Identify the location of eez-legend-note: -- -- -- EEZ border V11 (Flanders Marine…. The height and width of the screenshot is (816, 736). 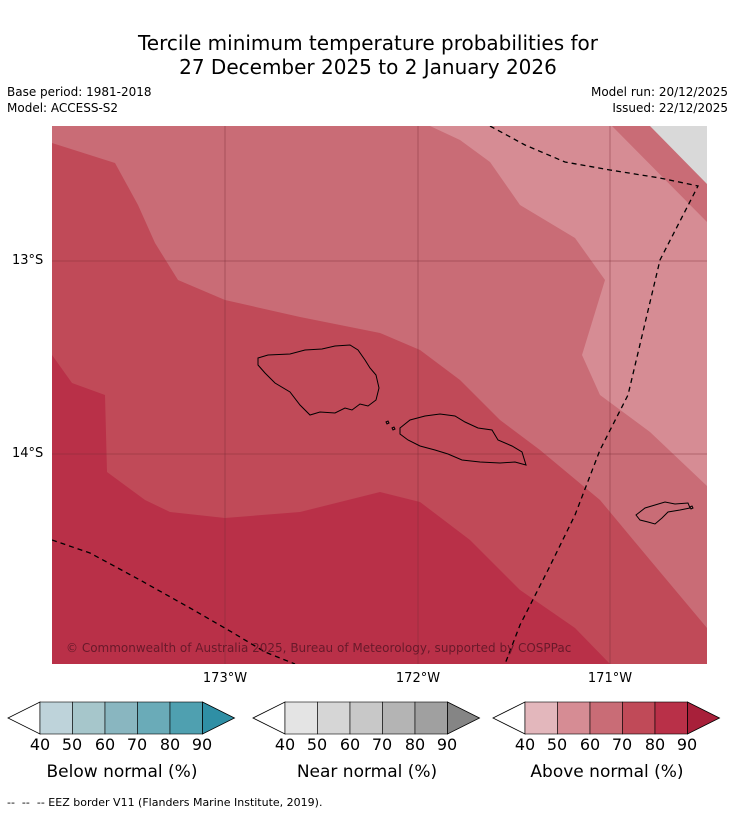
(165, 802).